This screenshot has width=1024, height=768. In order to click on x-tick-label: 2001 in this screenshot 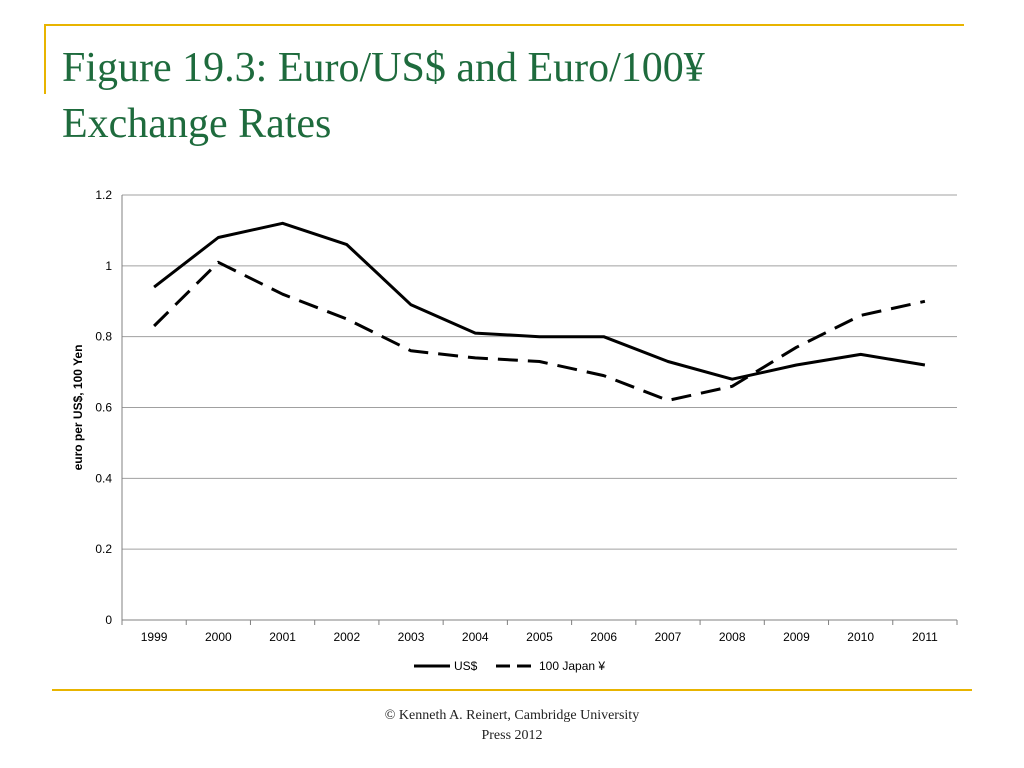, I will do `click(282, 637)`.